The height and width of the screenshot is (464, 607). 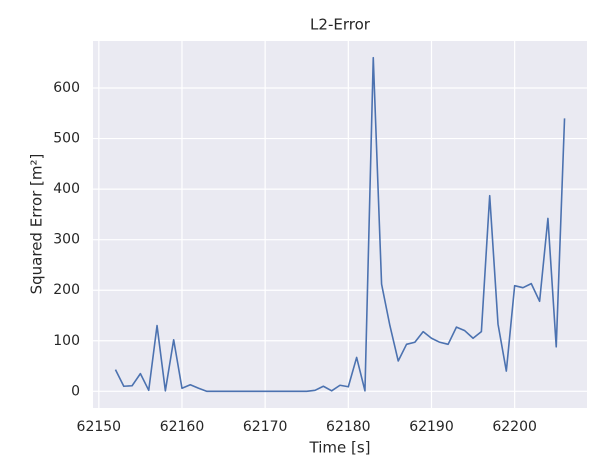 What do you see at coordinates (182, 427) in the screenshot?
I see `x-tick-label: 62160` at bounding box center [182, 427].